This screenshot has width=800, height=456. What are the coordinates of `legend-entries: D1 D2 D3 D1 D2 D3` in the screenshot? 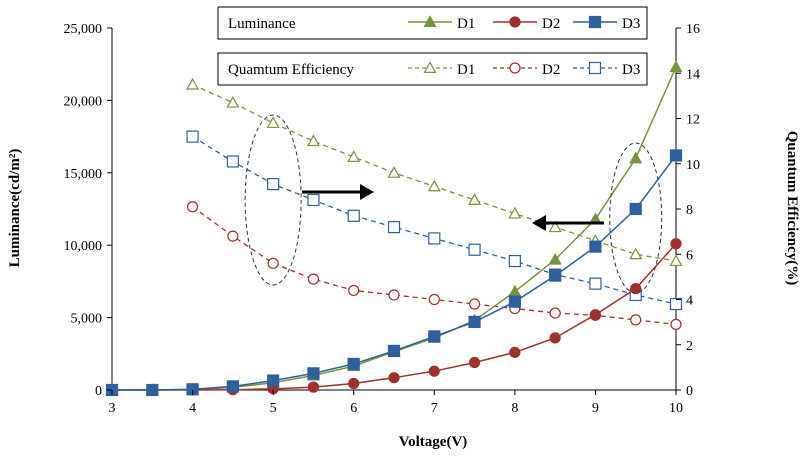 It's located at (524, 46).